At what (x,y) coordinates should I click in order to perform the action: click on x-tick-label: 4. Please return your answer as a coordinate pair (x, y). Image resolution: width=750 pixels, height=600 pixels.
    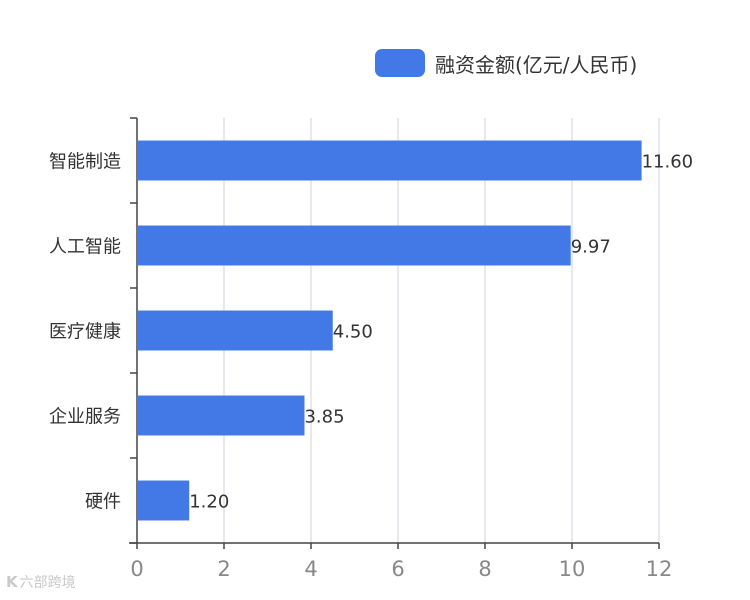
    Looking at the image, I should click on (310, 569).